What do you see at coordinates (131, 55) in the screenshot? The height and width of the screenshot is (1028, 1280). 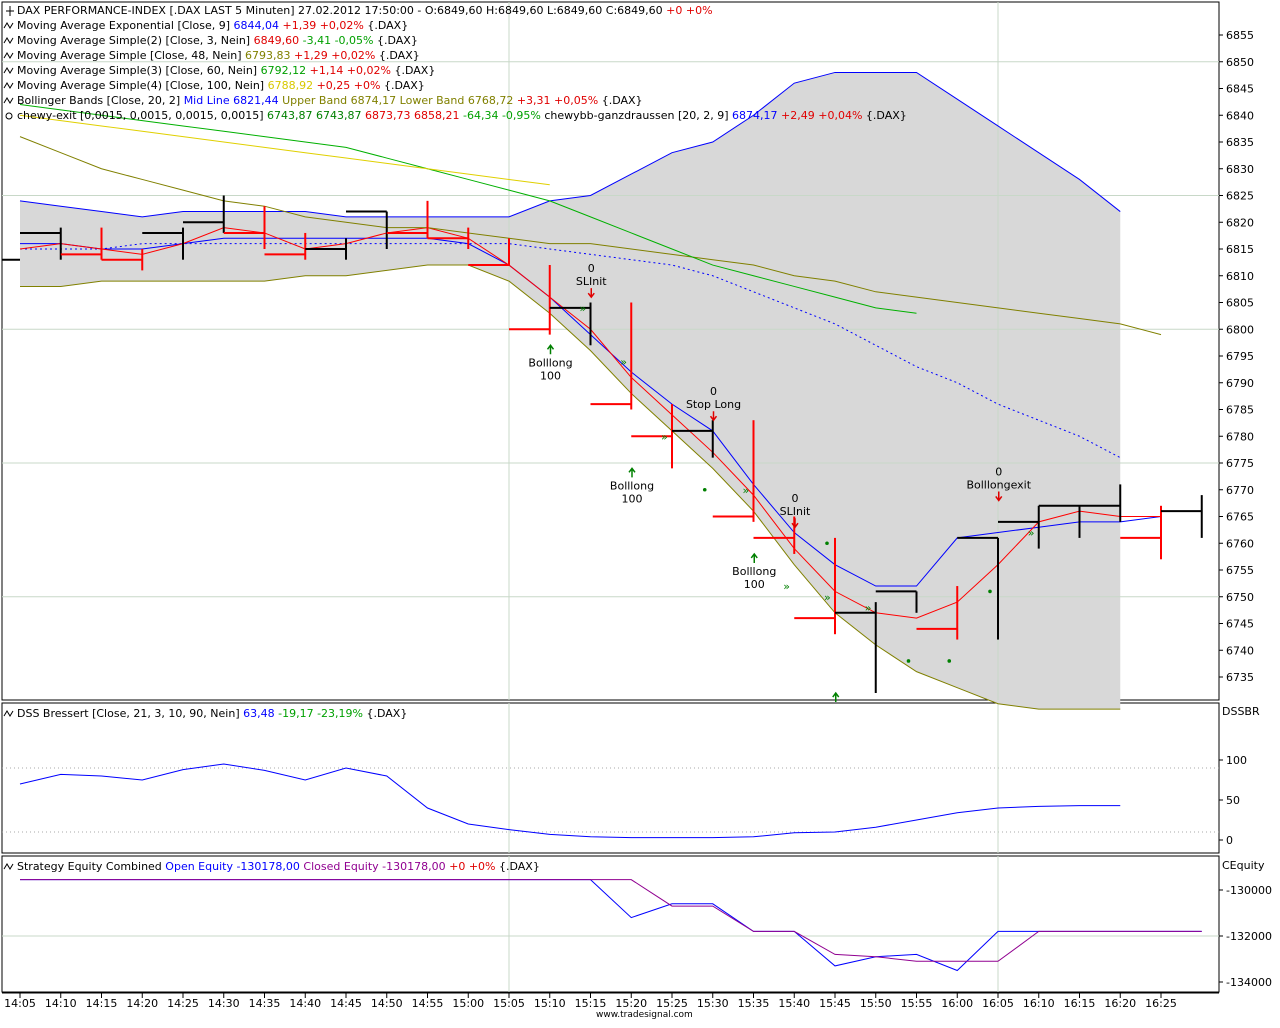 I see `legend-text: Moving Average Simple [Close, 48, Nein]` at bounding box center [131, 55].